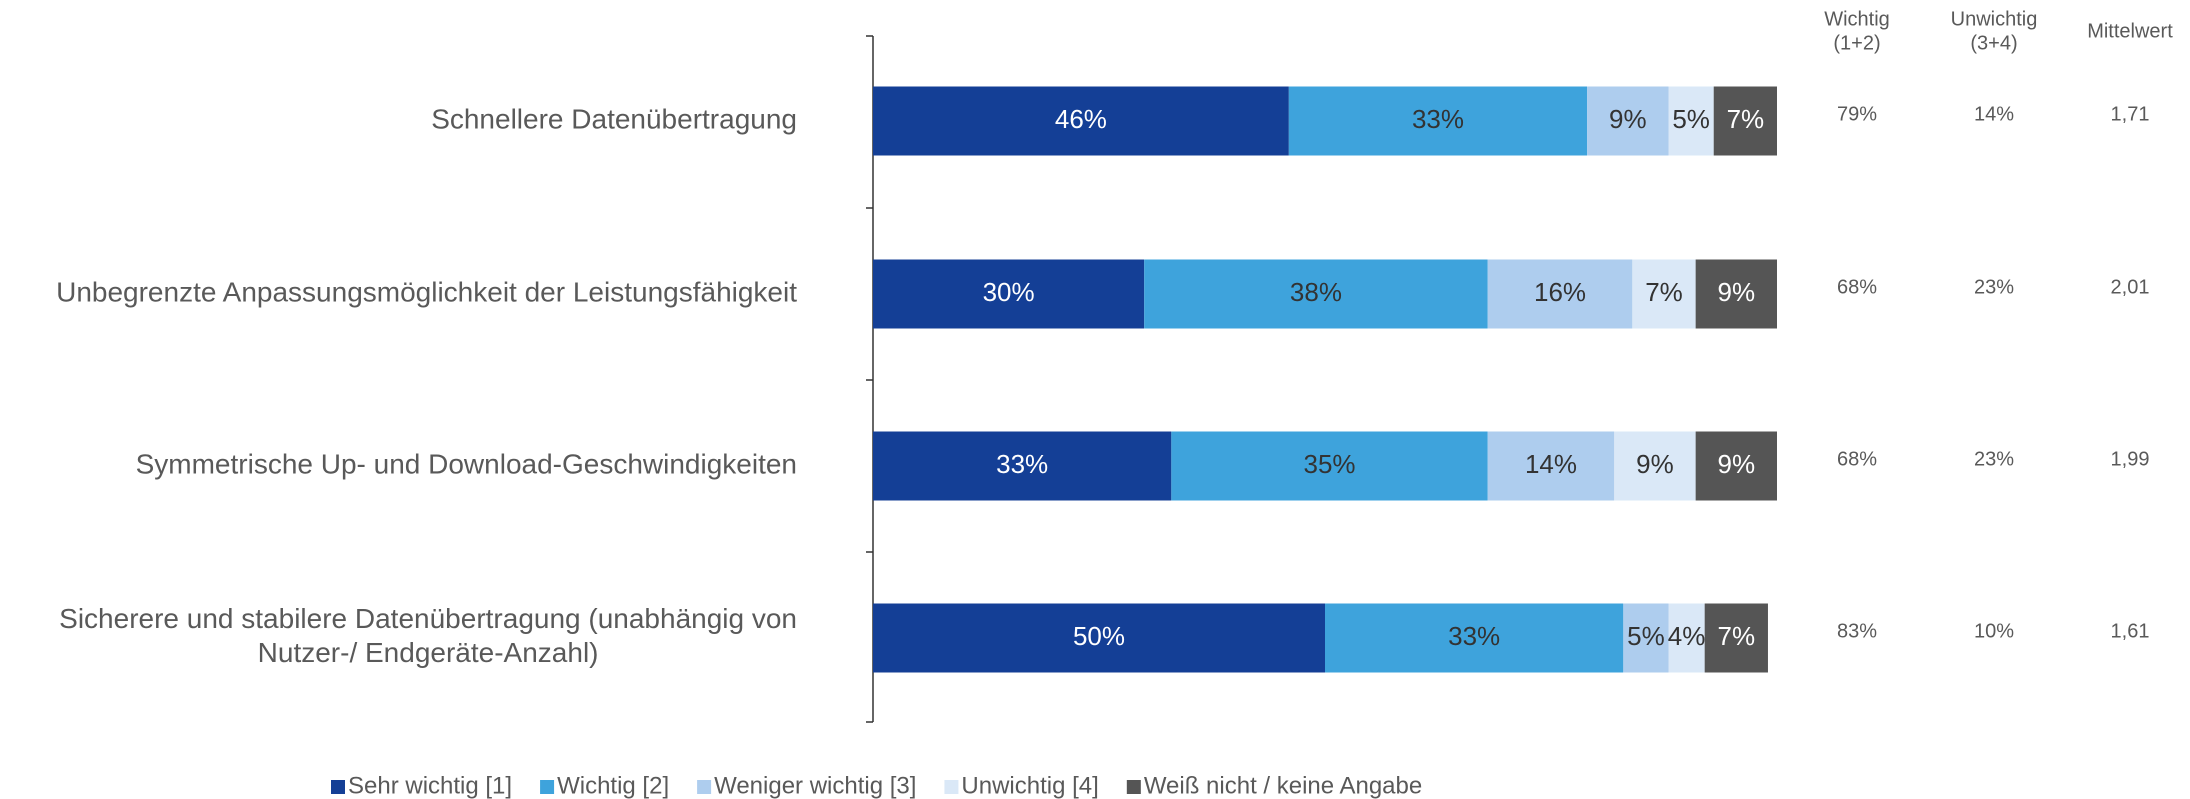 Image resolution: width=2190 pixels, height=799 pixels. What do you see at coordinates (1994, 19) in the screenshot?
I see `summary-header: Unwichtig` at bounding box center [1994, 19].